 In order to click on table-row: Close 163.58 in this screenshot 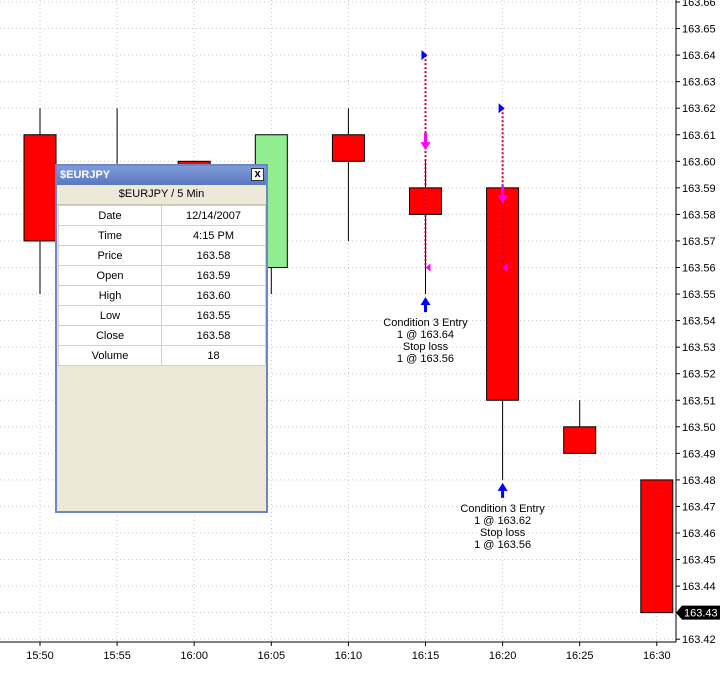, I will do `click(162, 335)`.